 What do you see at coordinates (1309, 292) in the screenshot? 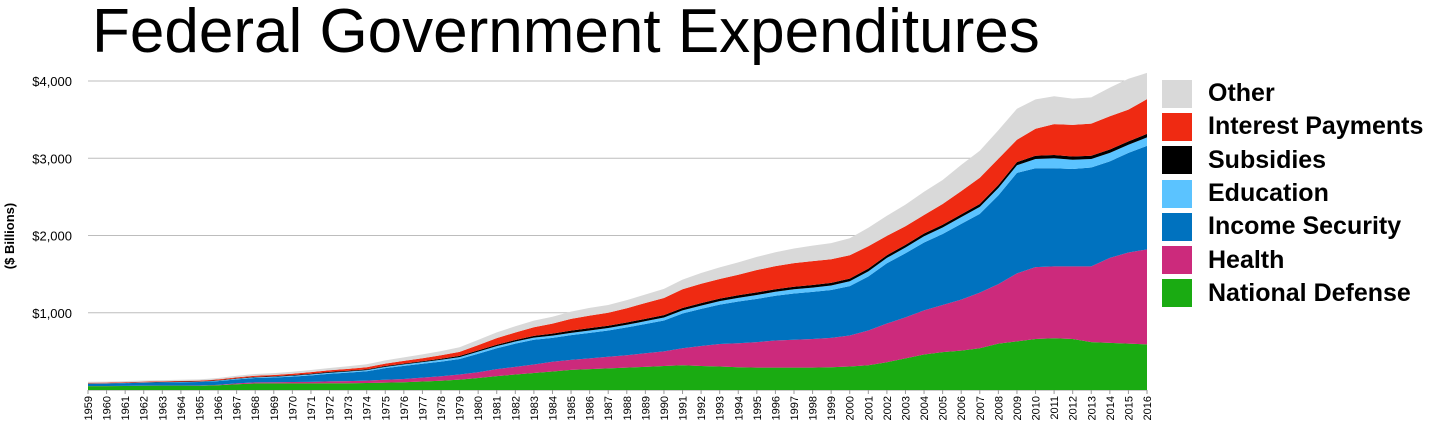
I see `legend-label: National Defense` at bounding box center [1309, 292].